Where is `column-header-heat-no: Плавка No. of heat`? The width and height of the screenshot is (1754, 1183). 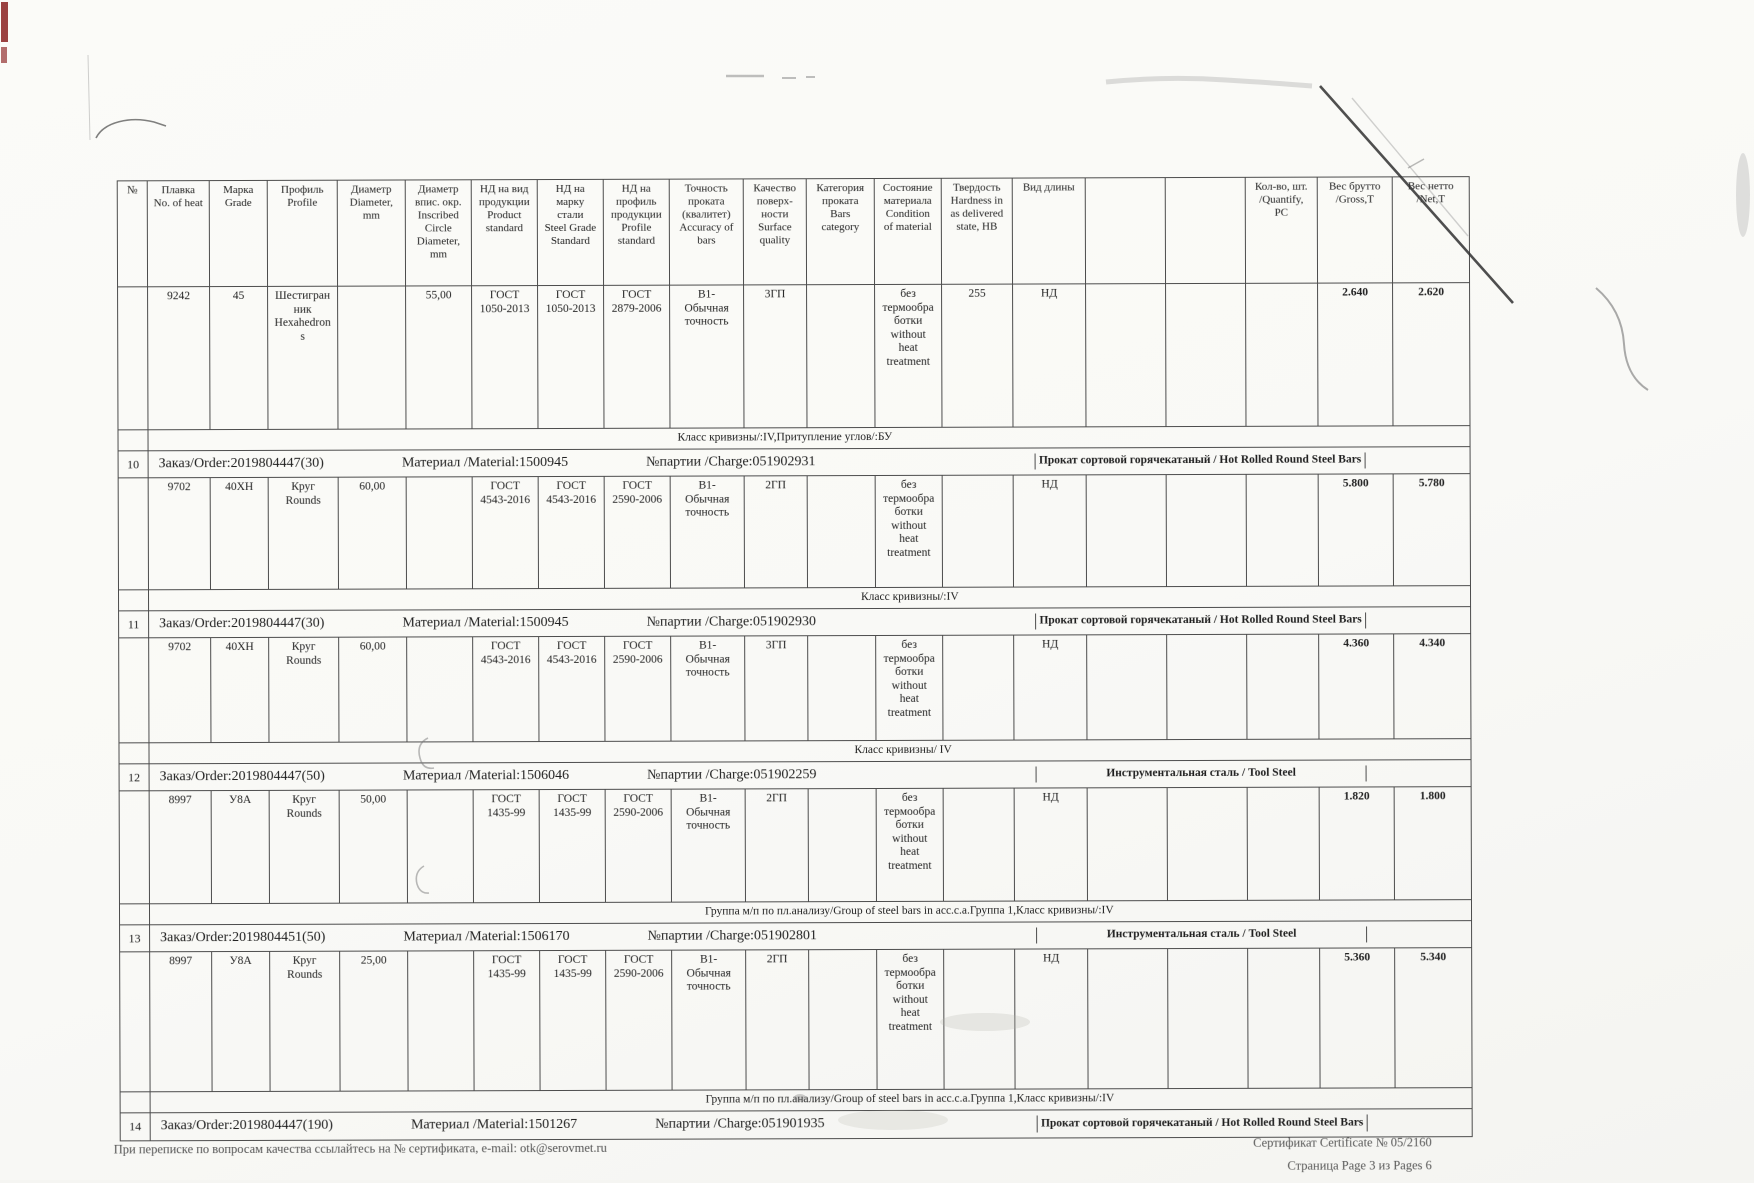
column-header-heat-no: Плавка No. of heat is located at coordinates (178, 233).